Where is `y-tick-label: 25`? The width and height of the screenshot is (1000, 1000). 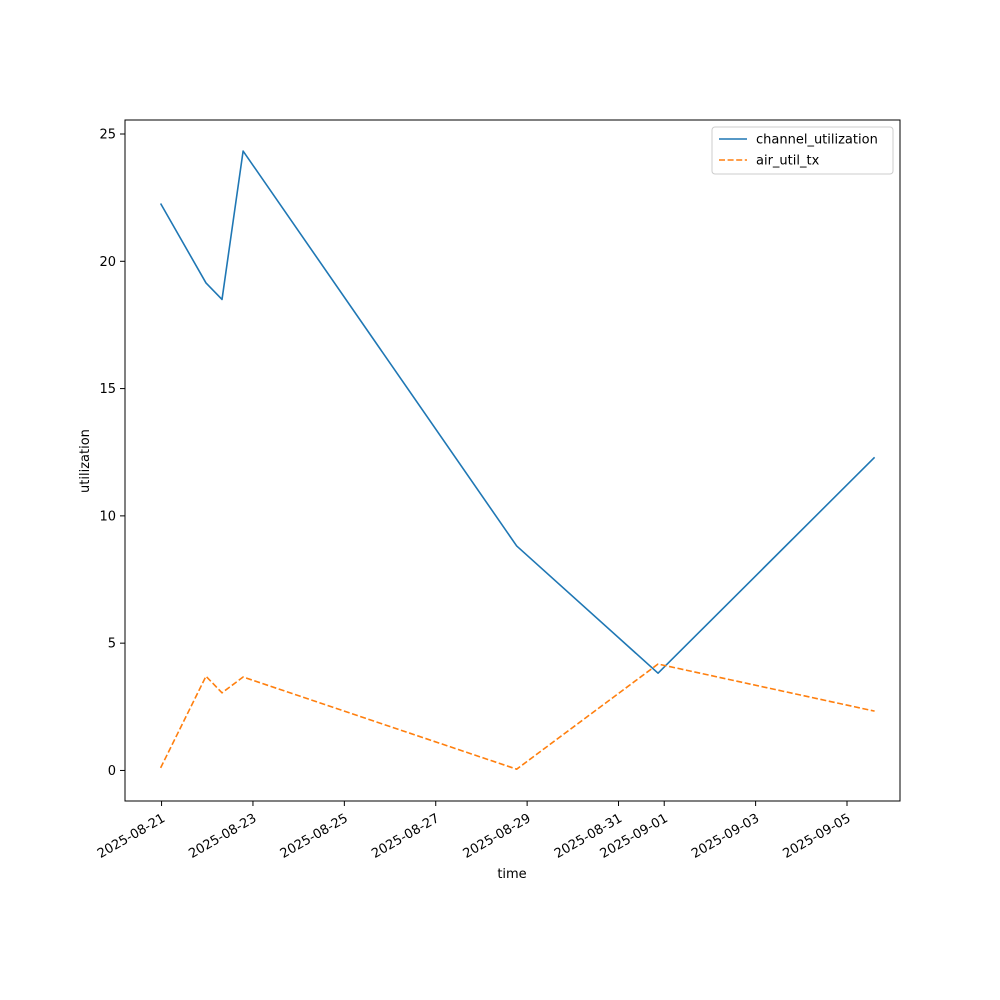 y-tick-label: 25 is located at coordinates (107, 135).